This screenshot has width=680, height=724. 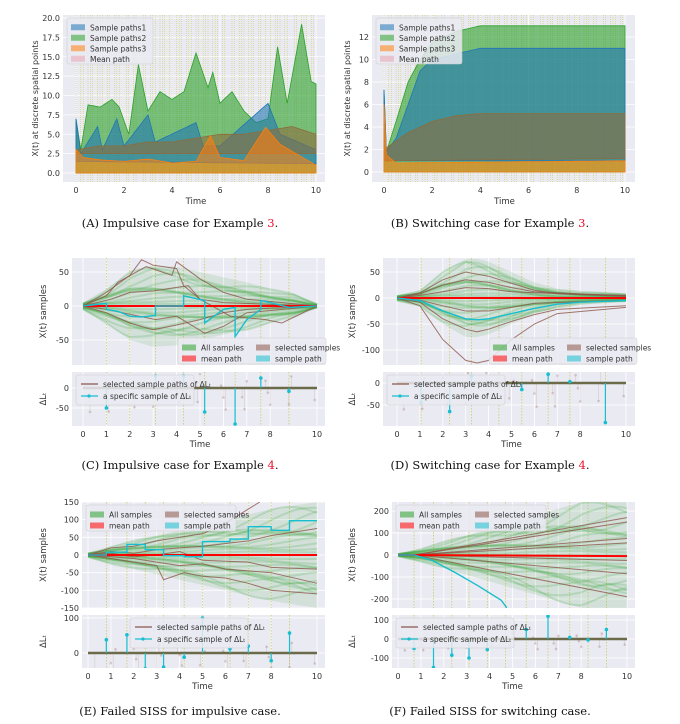 I want to click on legend-bottom-label: a specific sample of ΔLₜ, so click(x=201, y=639).